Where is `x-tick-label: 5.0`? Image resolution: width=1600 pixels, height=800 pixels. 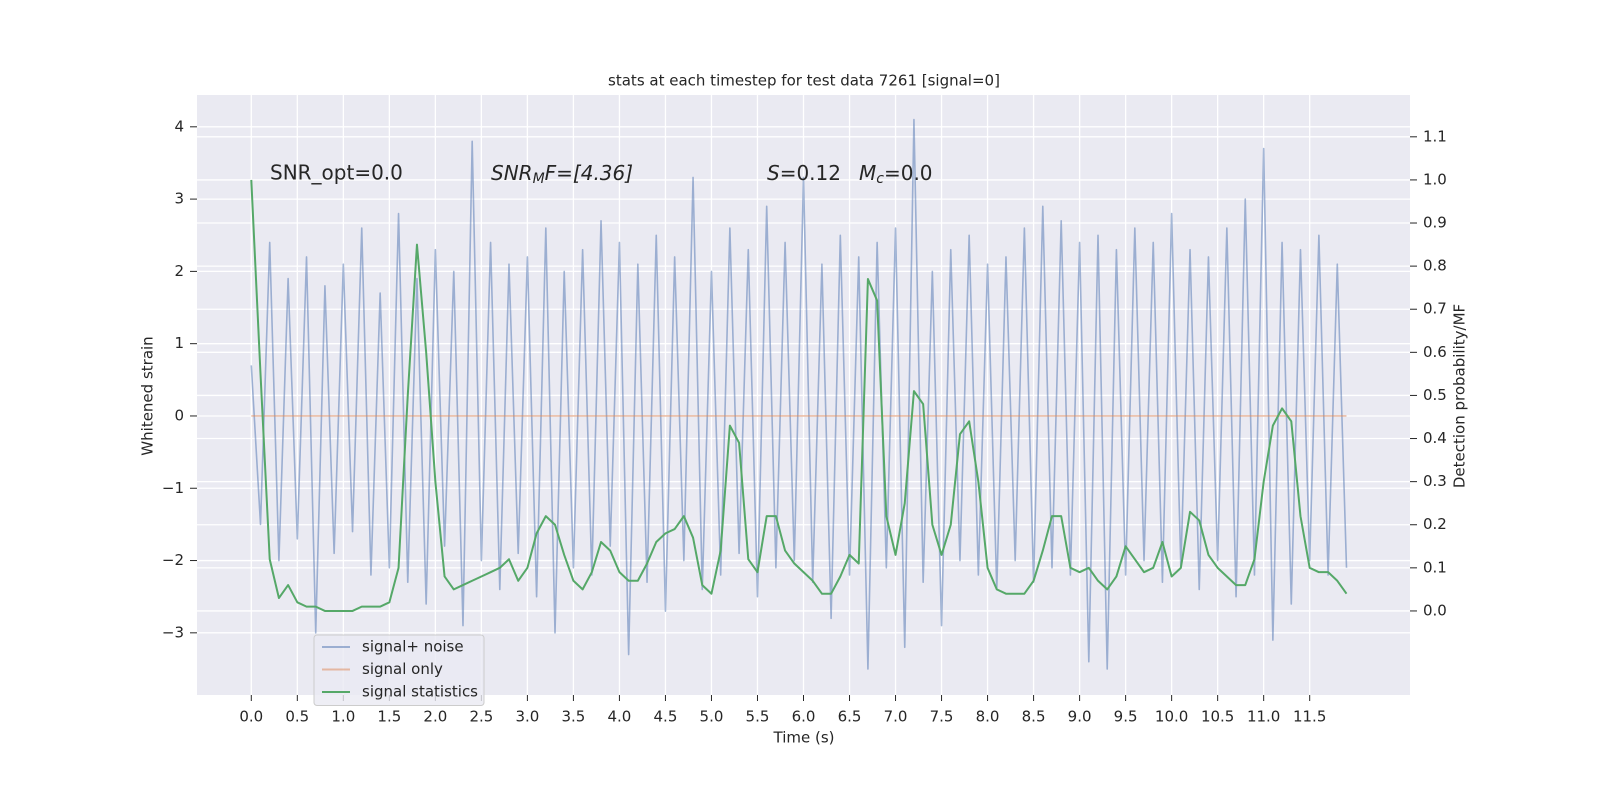 x-tick-label: 5.0 is located at coordinates (712, 717).